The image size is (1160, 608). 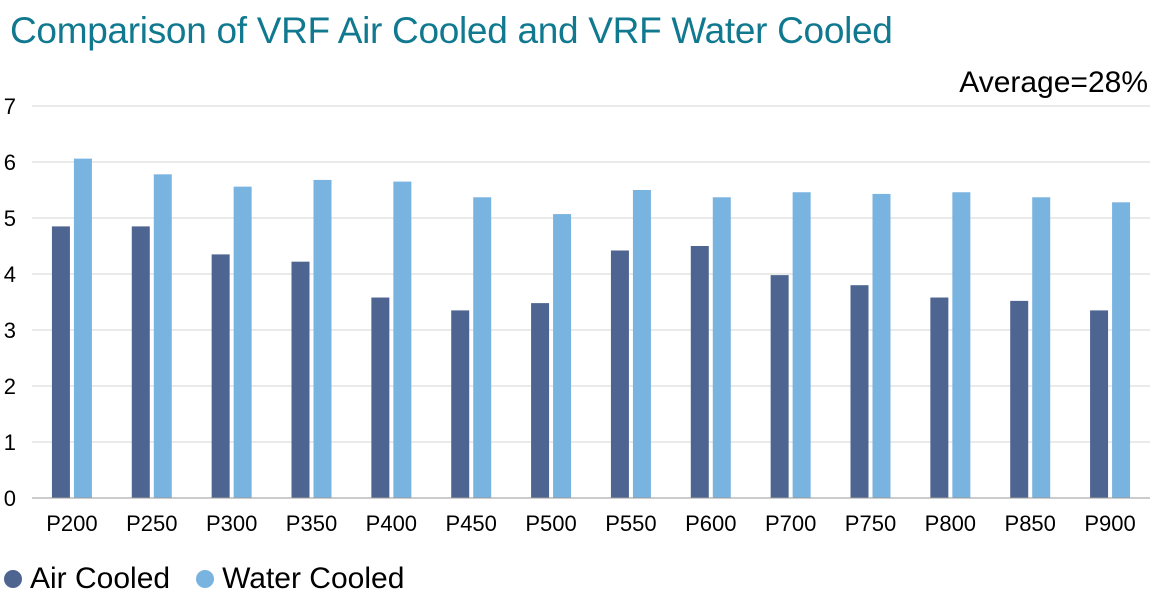 I want to click on y-tick-label: 2, so click(x=10, y=386).